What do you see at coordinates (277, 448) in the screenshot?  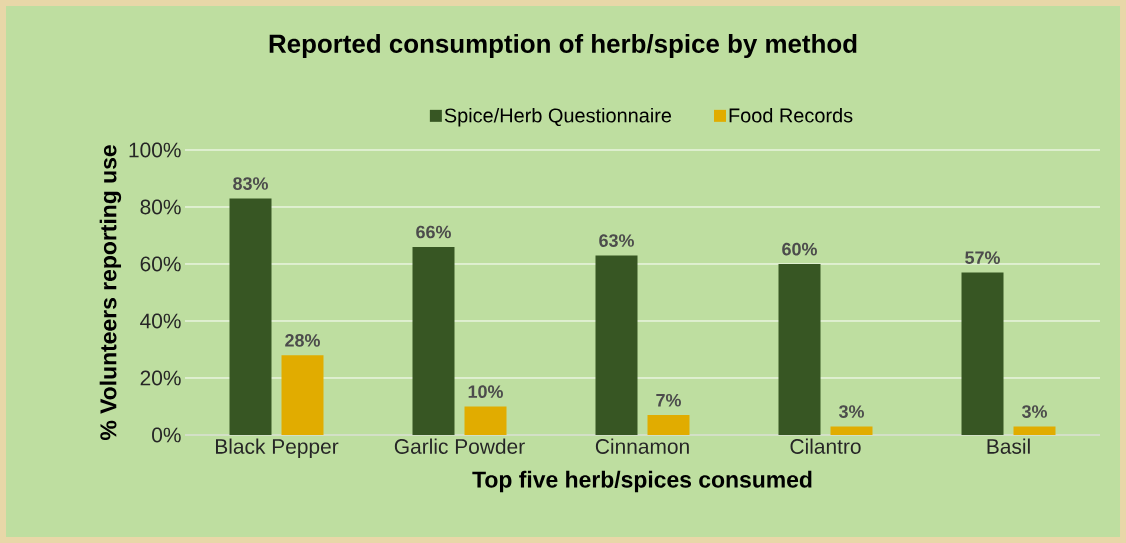 I see `x-tick-label: Black Pepper` at bounding box center [277, 448].